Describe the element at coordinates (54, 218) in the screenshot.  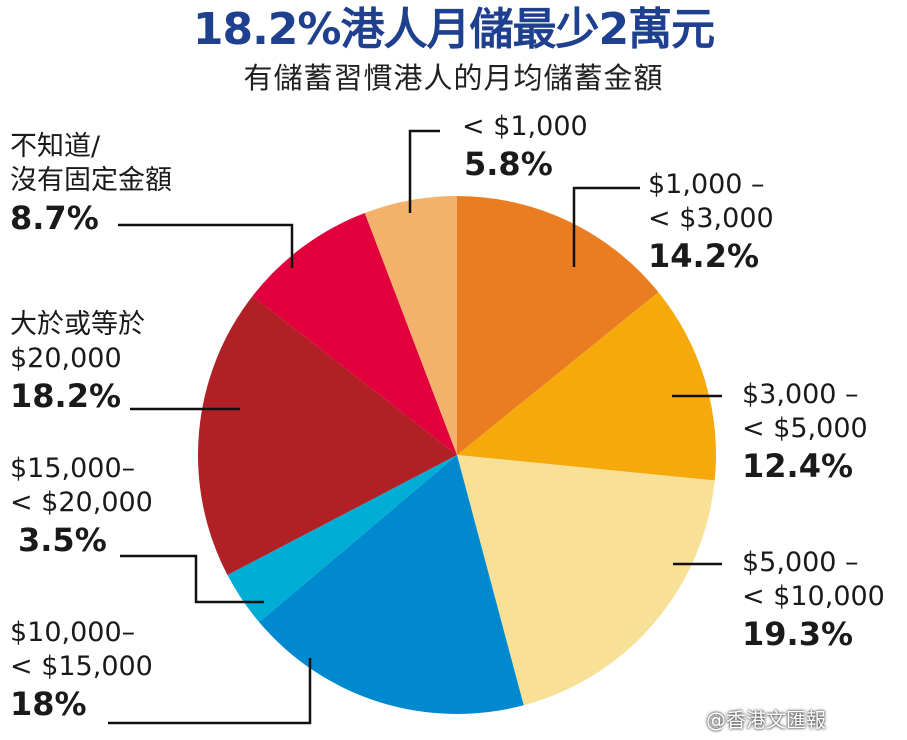
I see `slice-percent: 8.7%` at that location.